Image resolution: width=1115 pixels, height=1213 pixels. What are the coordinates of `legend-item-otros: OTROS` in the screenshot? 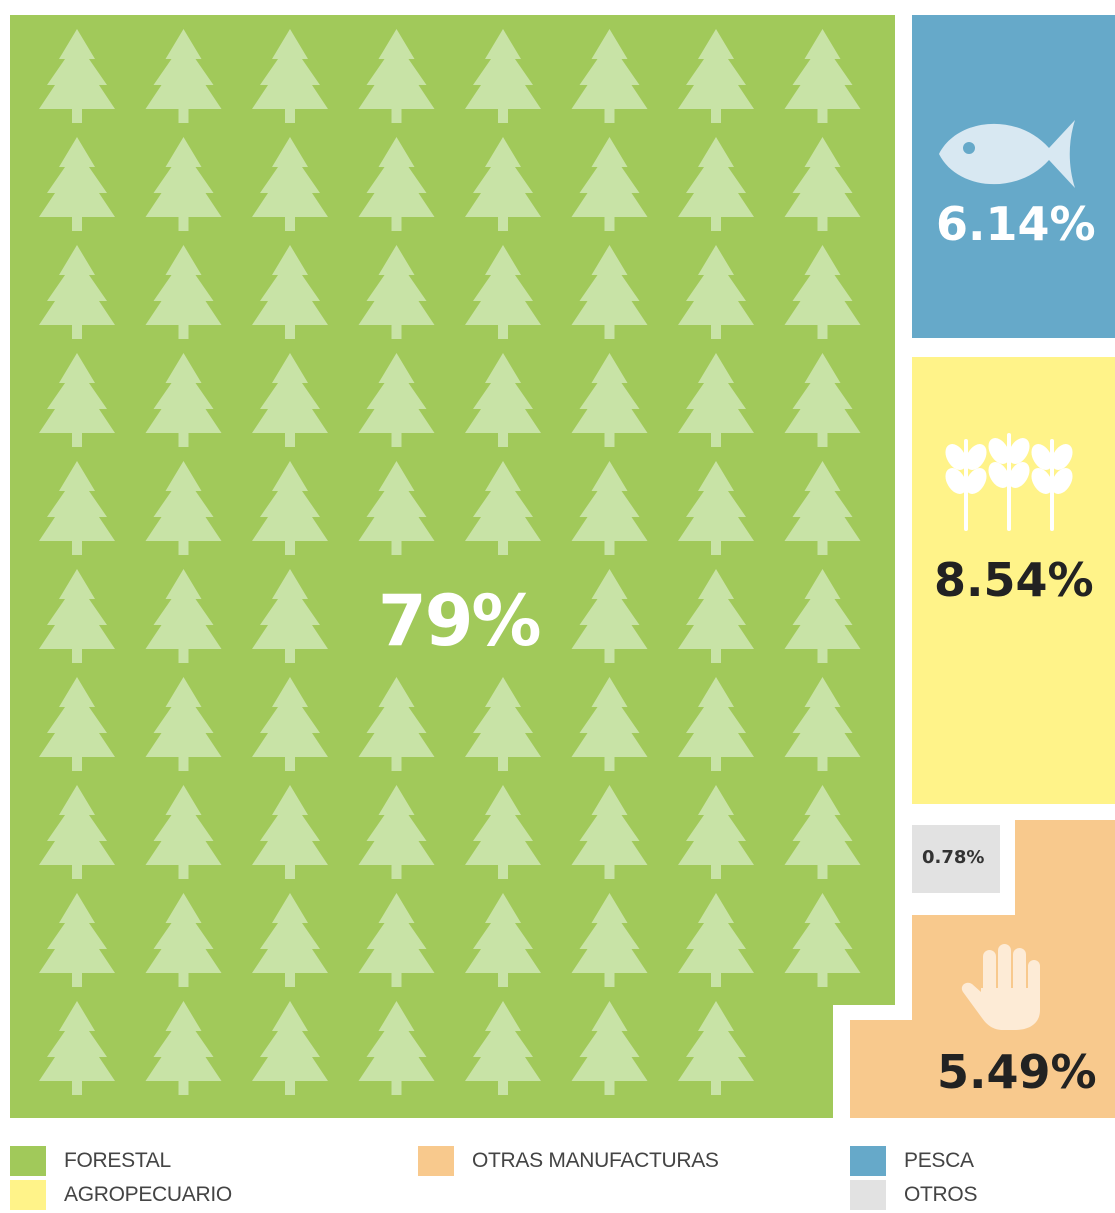 It's located at (913, 1195).